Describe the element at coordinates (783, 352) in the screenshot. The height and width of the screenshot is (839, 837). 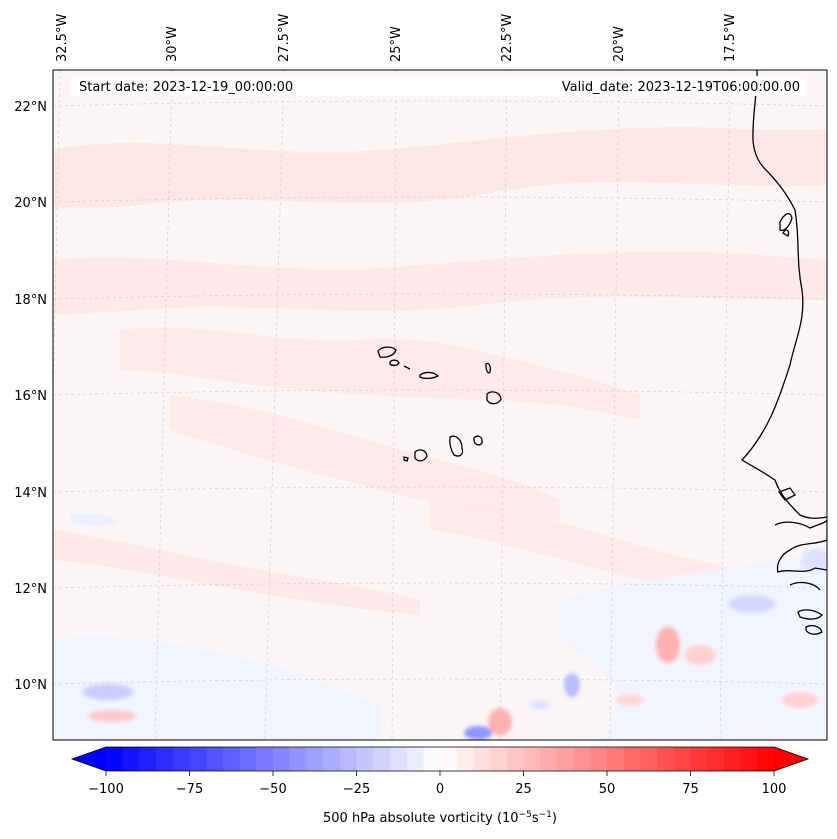
I see `coastlines` at that location.